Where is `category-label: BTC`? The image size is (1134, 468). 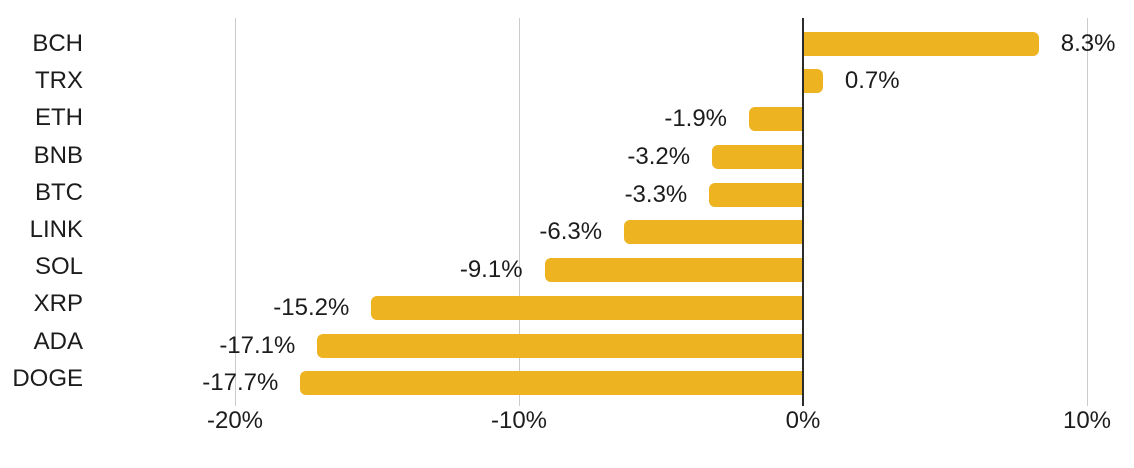
category-label: BTC is located at coordinates (59, 192).